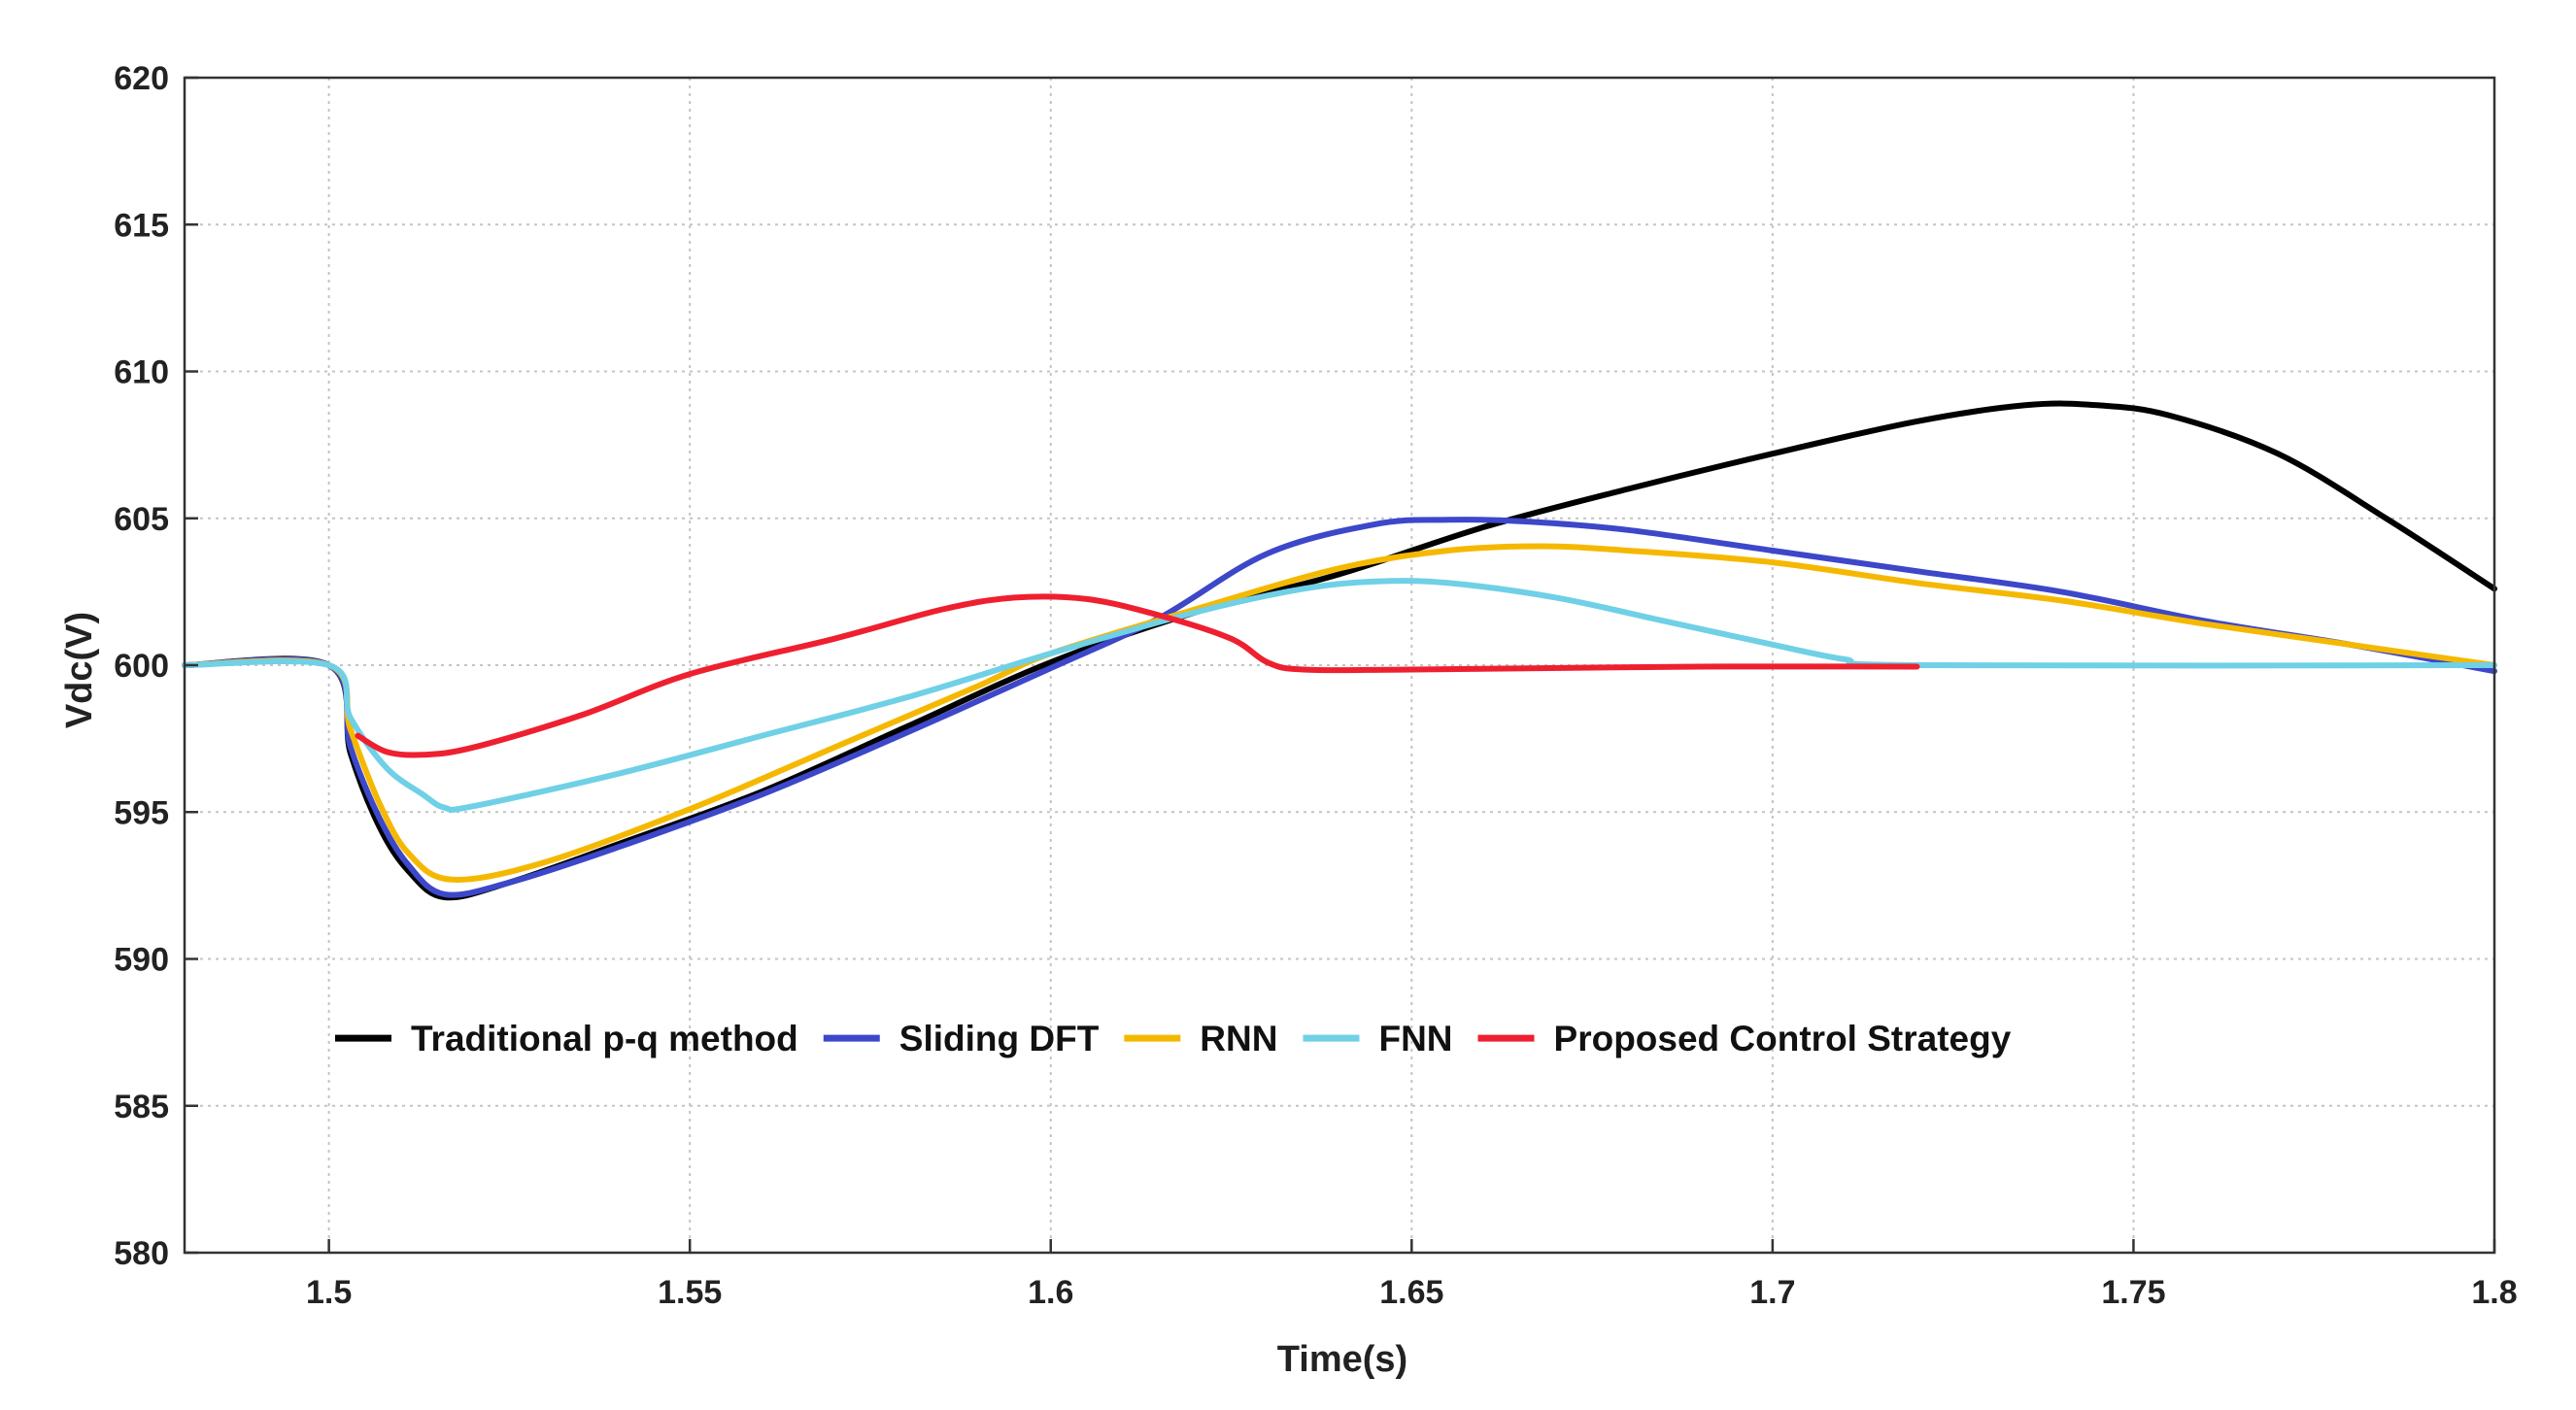 The image size is (2576, 1410). I want to click on y-axis-title: Vdc(V), so click(79, 670).